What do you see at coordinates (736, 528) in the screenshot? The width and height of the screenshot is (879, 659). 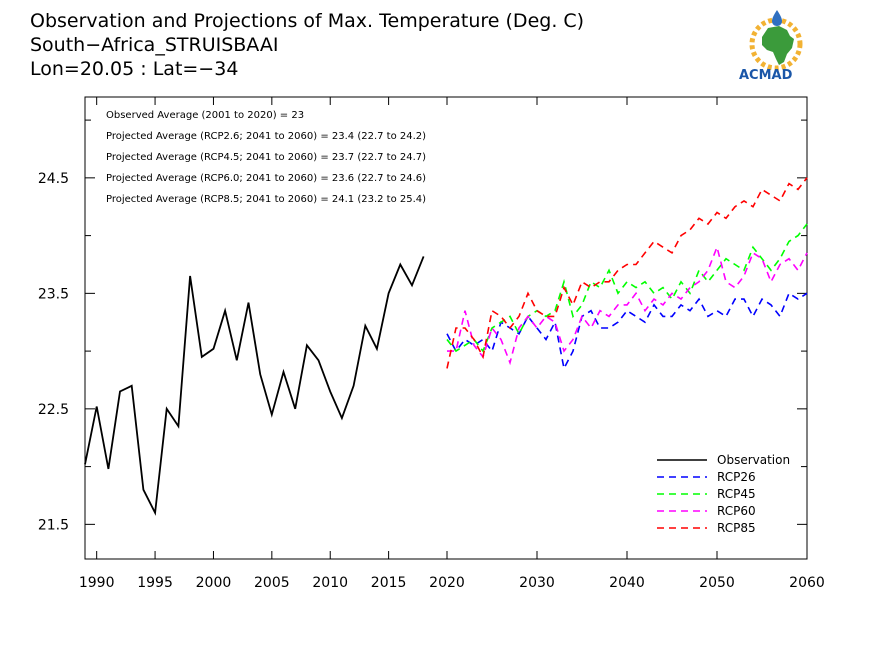 I see `legend-label-rcp85: RCP85` at bounding box center [736, 528].